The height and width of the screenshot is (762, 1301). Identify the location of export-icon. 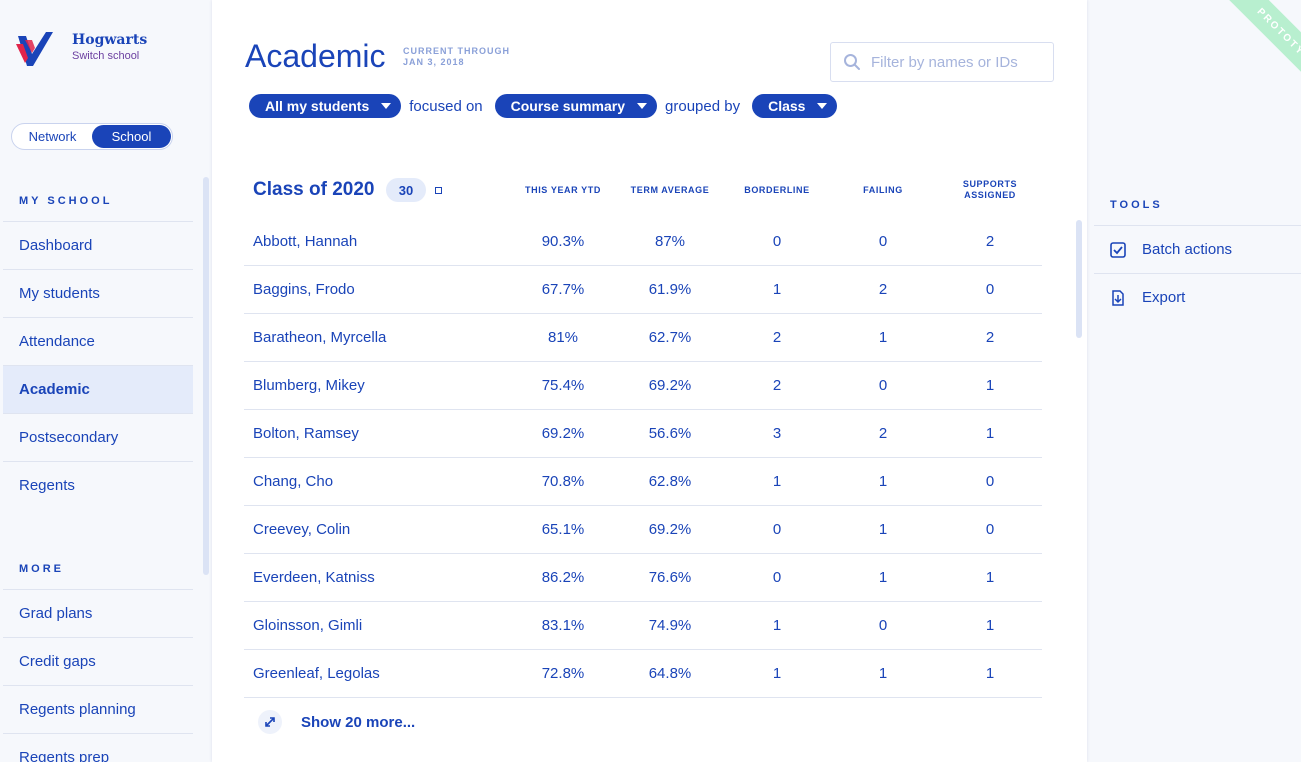
(1118, 297).